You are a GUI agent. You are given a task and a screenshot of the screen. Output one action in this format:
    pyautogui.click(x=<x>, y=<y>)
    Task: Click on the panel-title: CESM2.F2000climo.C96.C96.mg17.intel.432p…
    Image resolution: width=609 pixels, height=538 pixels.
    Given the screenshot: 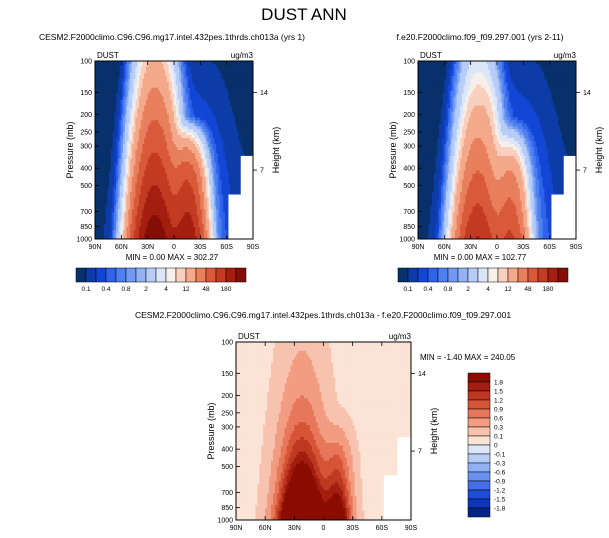 What is the action you would take?
    pyautogui.click(x=172, y=37)
    